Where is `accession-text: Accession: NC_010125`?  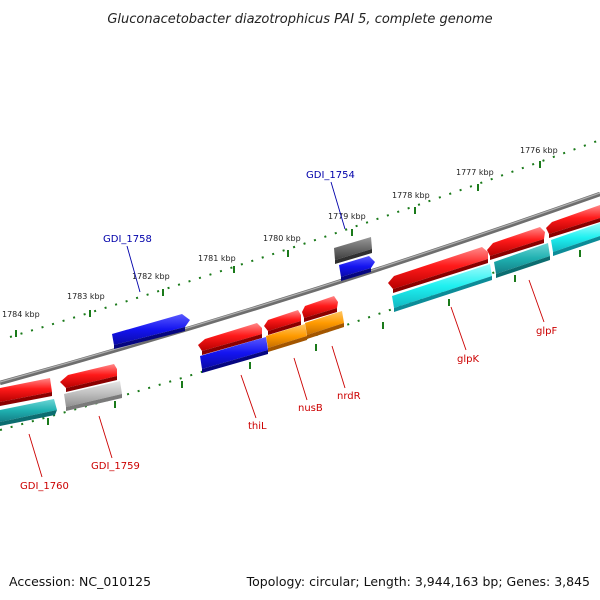
accession-text: Accession: NC_010125 is located at coordinates (80, 581).